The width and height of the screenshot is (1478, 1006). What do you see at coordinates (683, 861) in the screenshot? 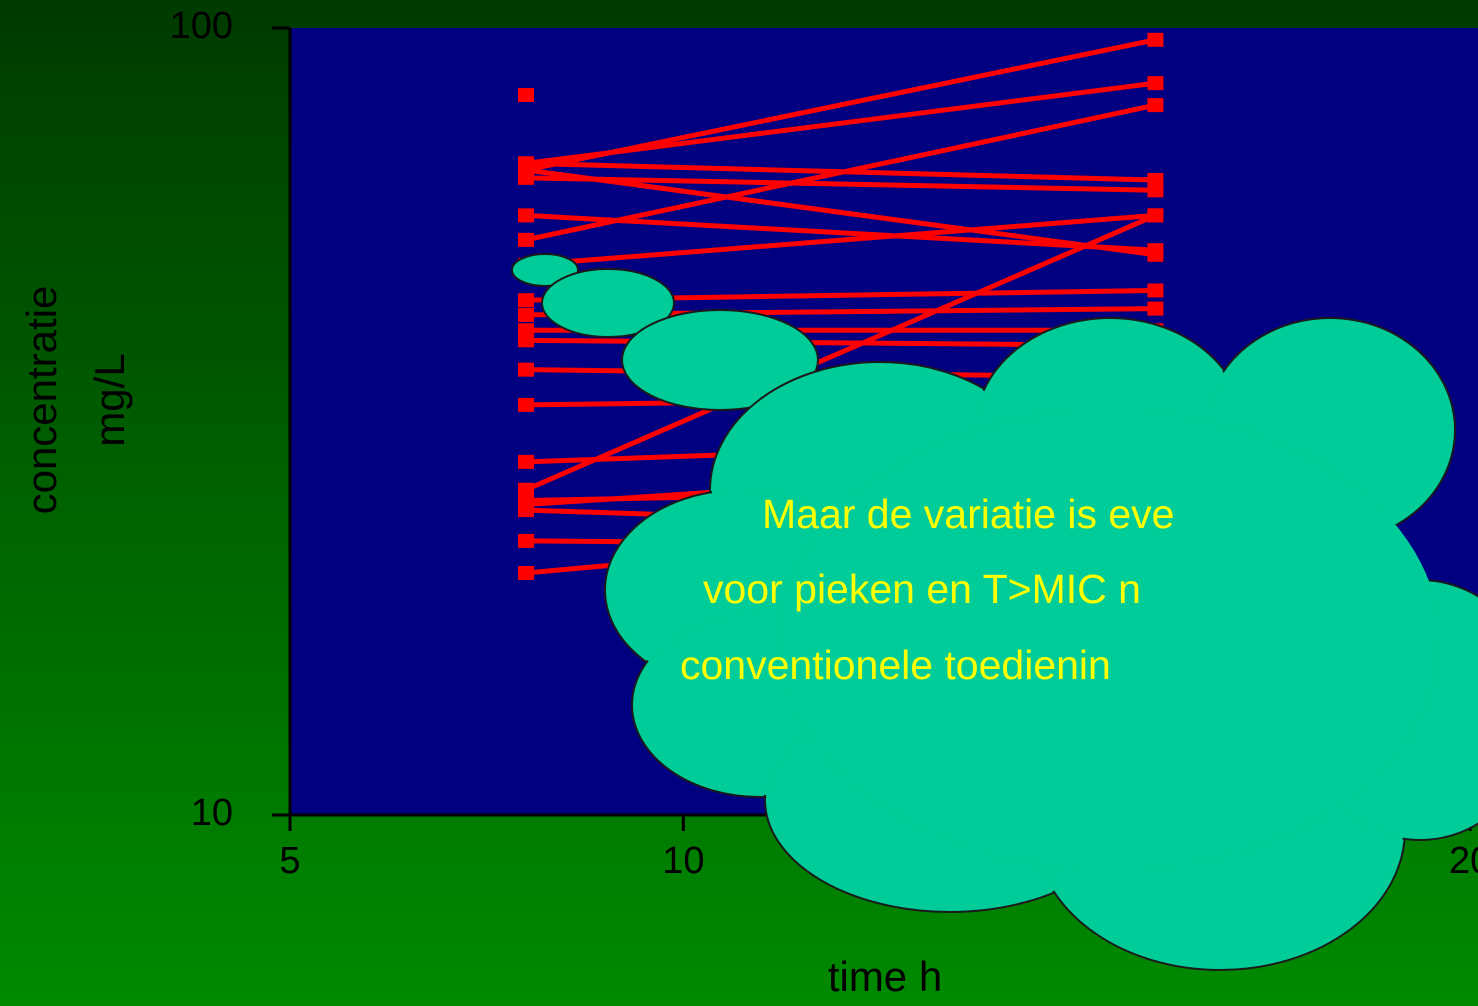
I see `x-tick-label: 10` at bounding box center [683, 861].